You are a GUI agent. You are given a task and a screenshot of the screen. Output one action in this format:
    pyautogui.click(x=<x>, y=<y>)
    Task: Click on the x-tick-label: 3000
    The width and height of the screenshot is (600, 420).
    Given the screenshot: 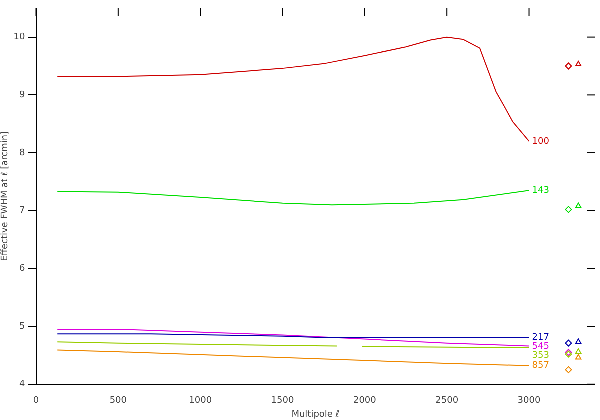 What is the action you would take?
    pyautogui.click(x=529, y=401)
    